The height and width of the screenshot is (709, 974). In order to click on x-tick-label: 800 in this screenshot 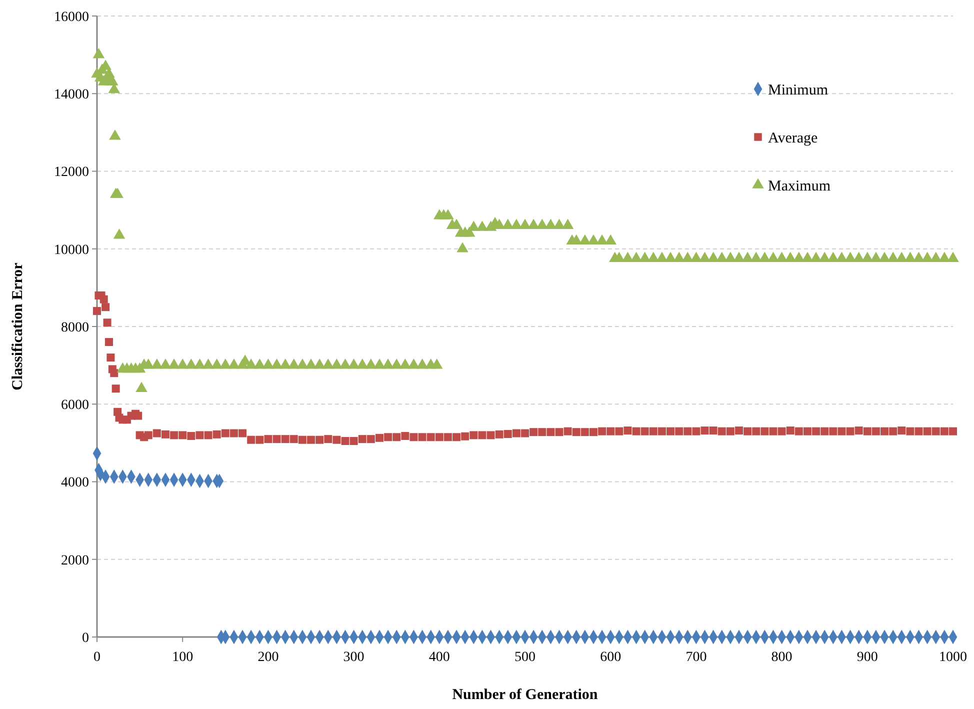, I will do `click(781, 657)`.